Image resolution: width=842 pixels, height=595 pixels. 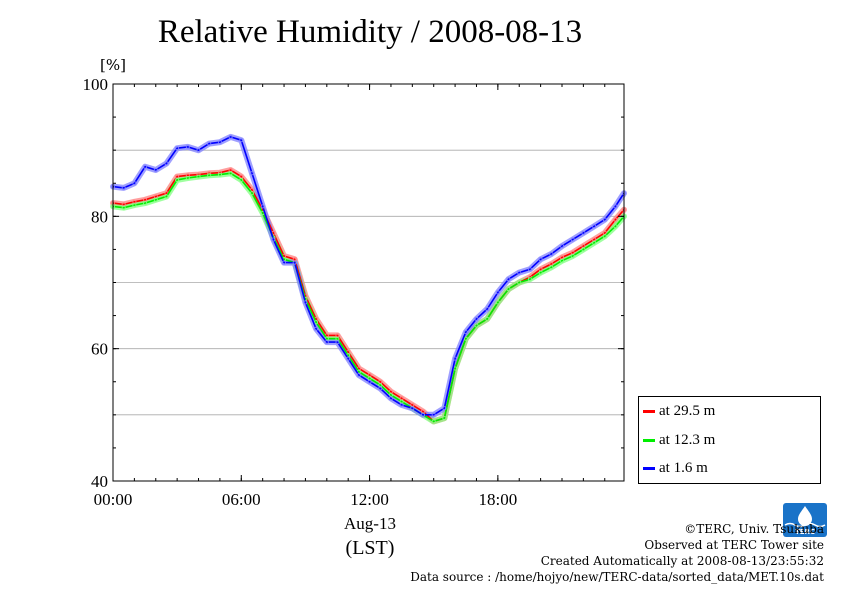 I want to click on x-axis-date-label: Aug-13, so click(x=370, y=523).